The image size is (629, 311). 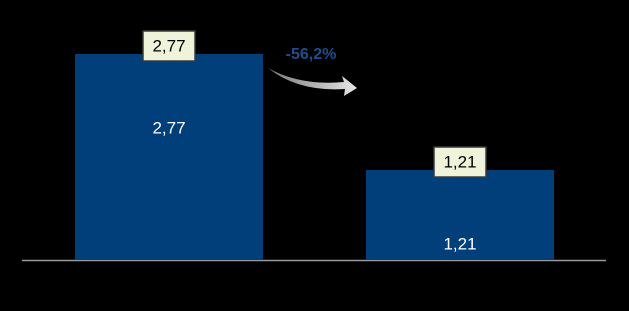 What do you see at coordinates (168, 127) in the screenshot?
I see `bar-inner-label: 2,77` at bounding box center [168, 127].